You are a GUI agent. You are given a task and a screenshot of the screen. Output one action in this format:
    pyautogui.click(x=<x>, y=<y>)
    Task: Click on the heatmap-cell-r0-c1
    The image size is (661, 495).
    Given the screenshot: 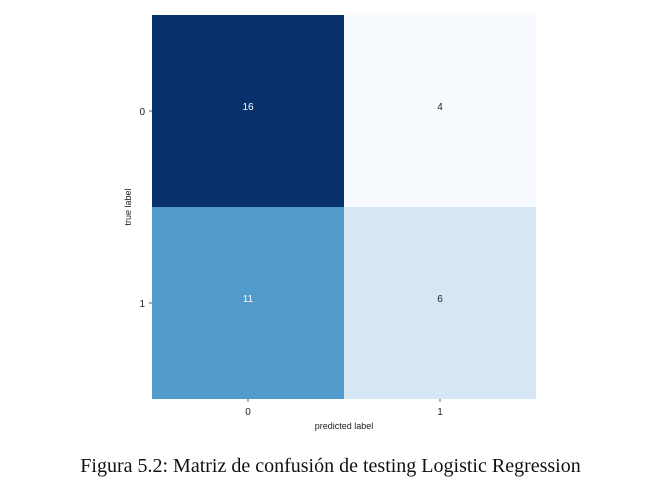 What is the action you would take?
    pyautogui.click(x=440, y=111)
    